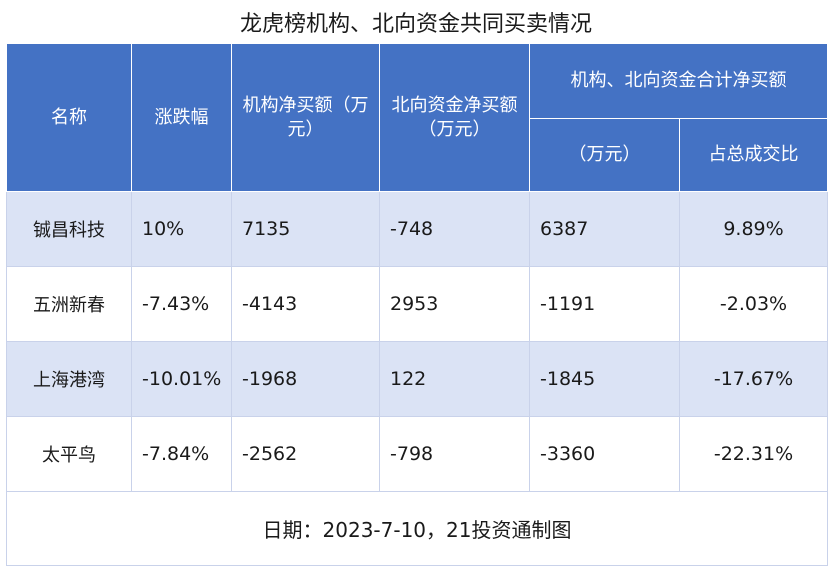 This screenshot has width=832, height=571. I want to click on cell-change: -7.84%, so click(181, 454).